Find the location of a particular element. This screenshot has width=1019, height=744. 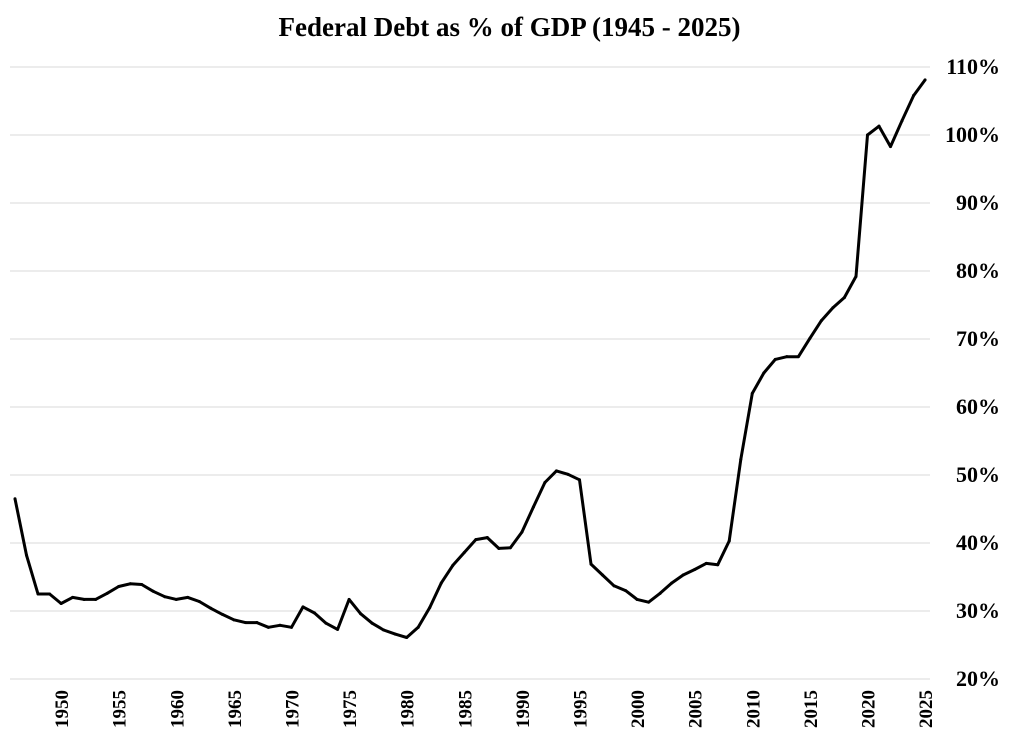

data-point-2015 is located at coordinates (810, 338).